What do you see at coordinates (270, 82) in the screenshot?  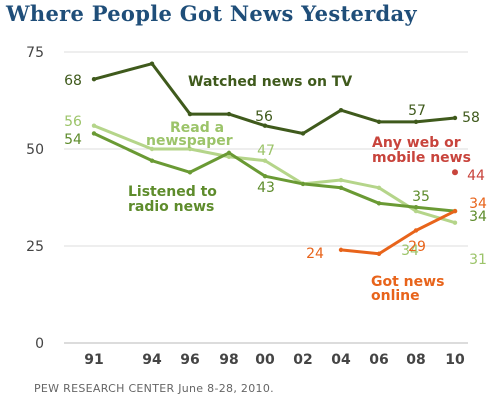 I see `series-name-label-watched-news-on-tv: Watched news on TV` at bounding box center [270, 82].